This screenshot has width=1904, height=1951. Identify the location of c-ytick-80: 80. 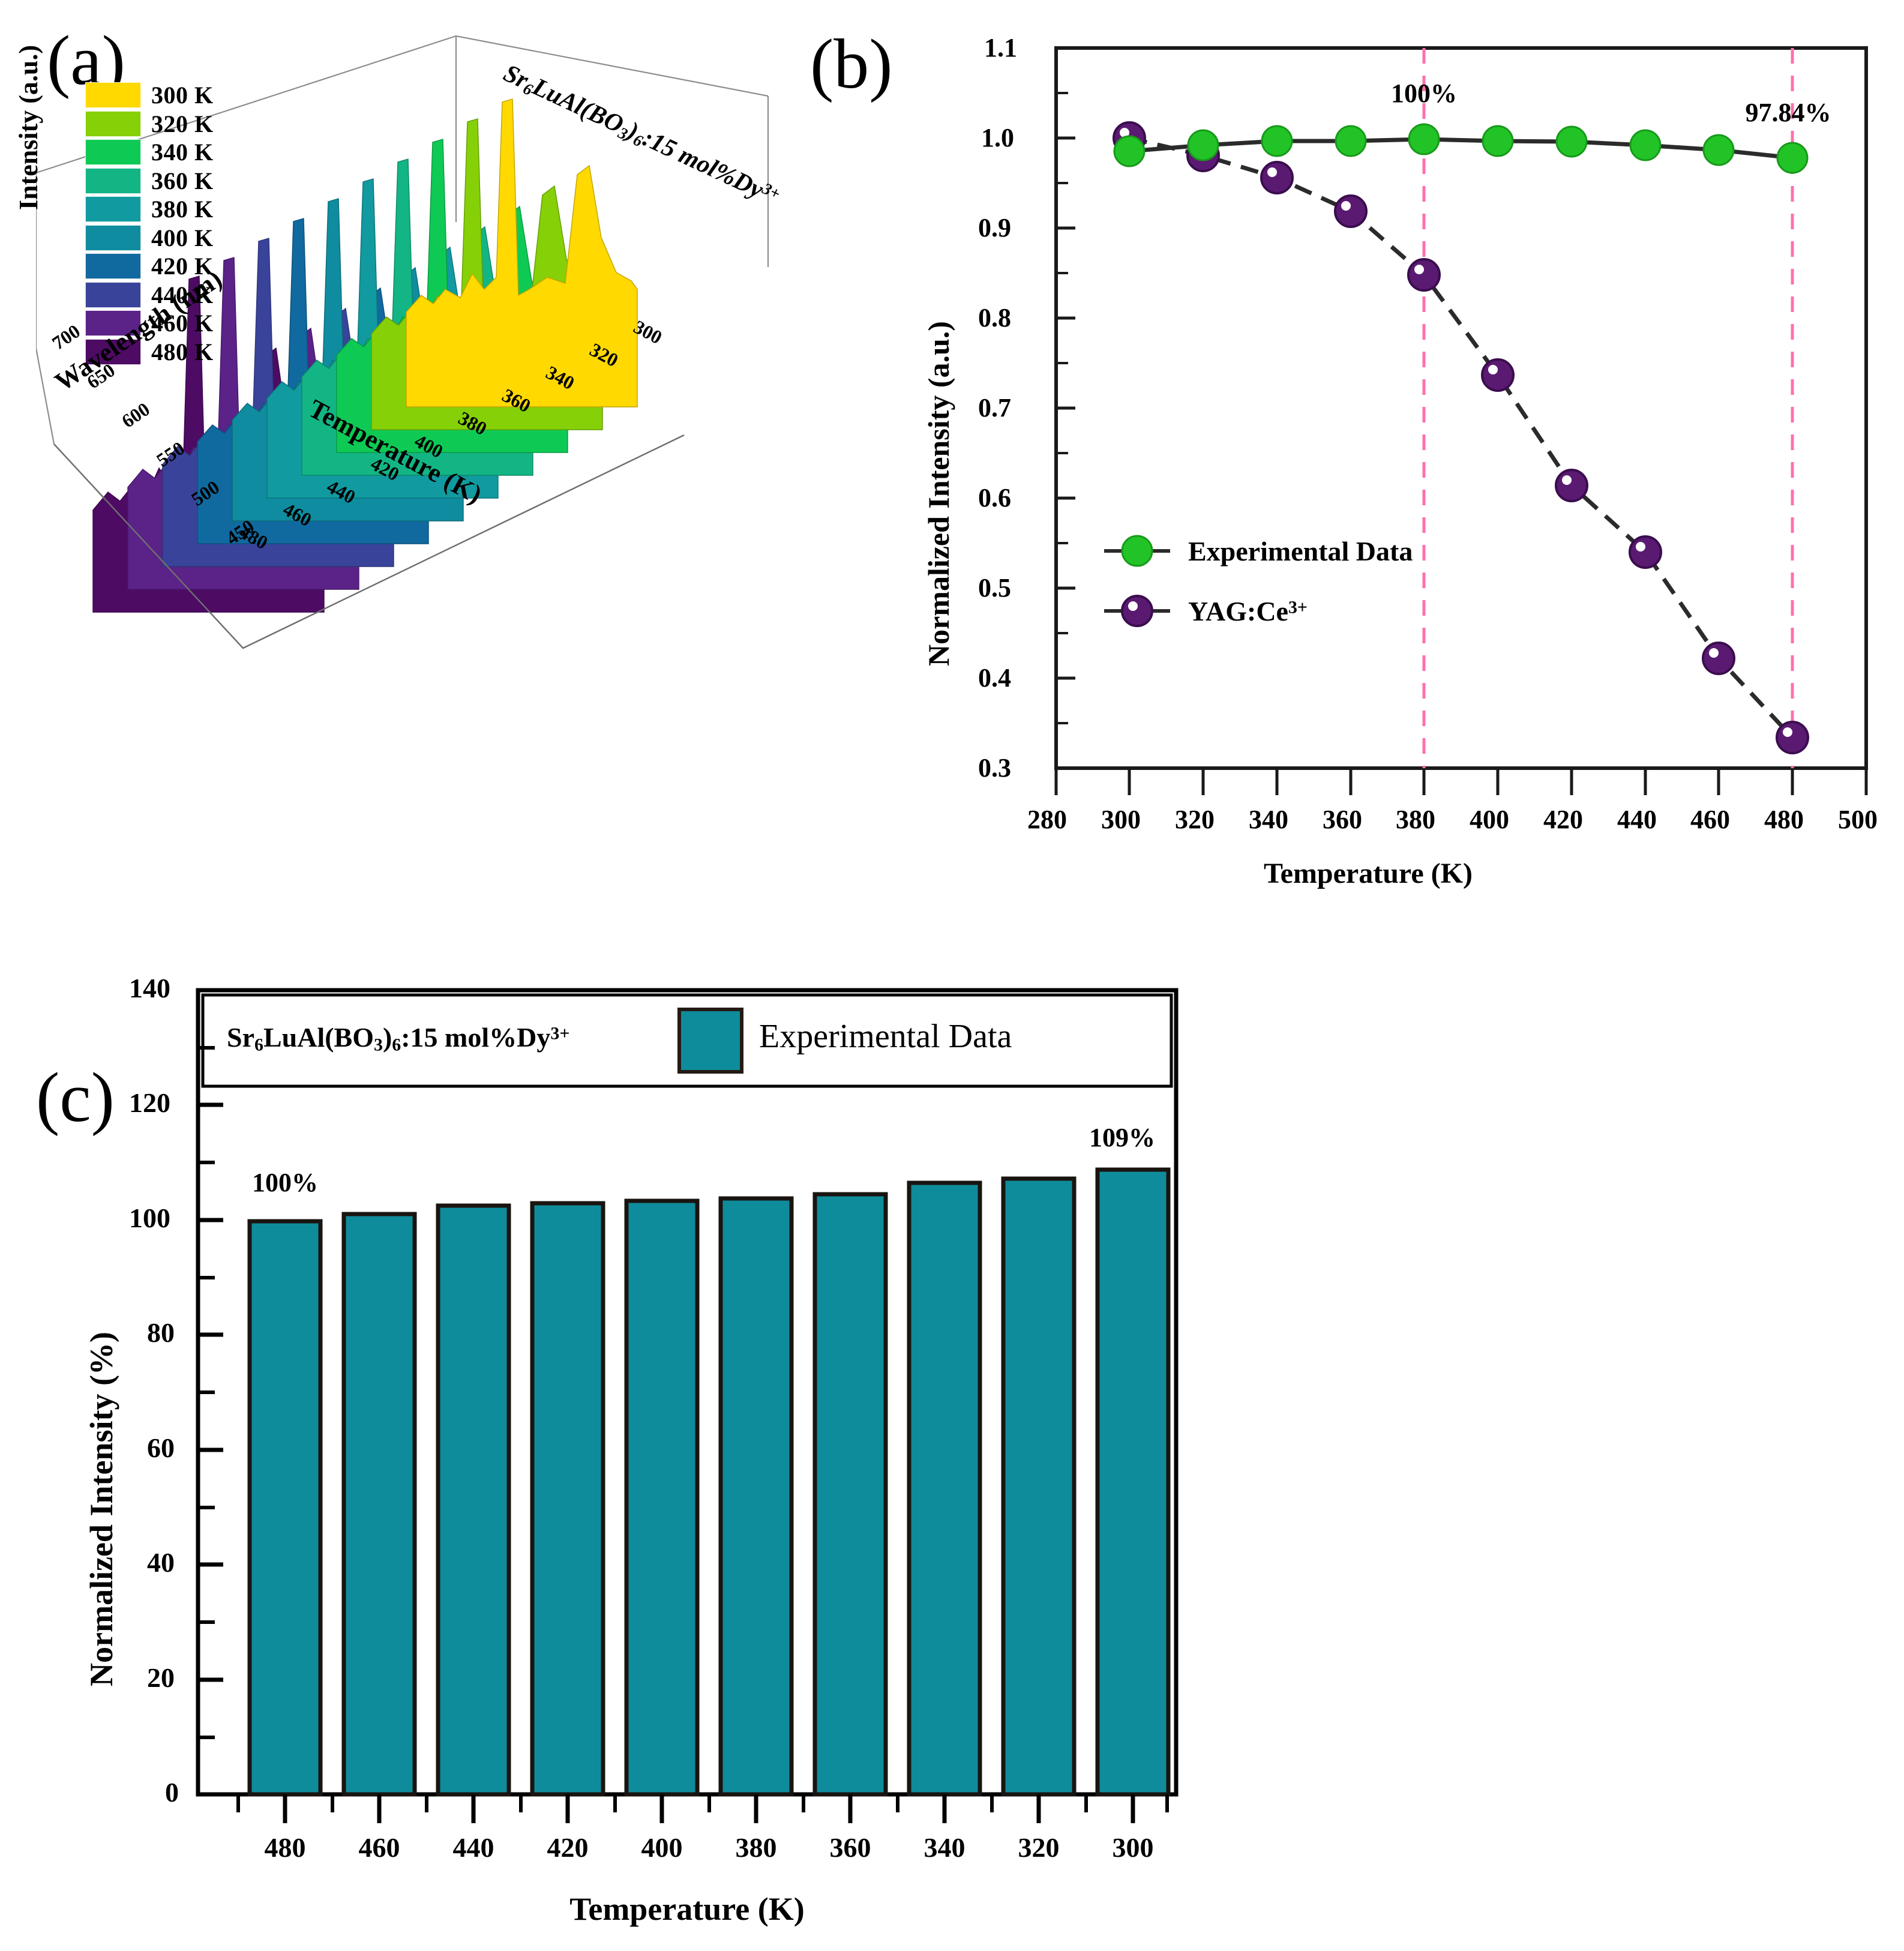
(161, 1332).